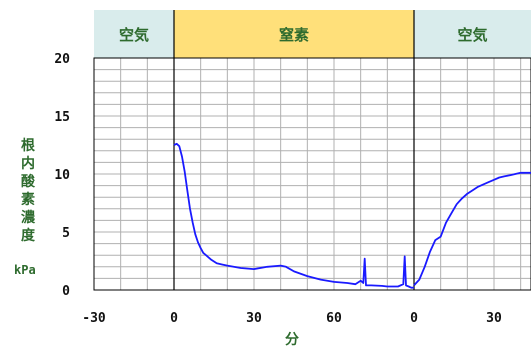 The height and width of the screenshot is (354, 531). Describe the element at coordinates (292, 340) in the screenshot. I see `x-axis-title: 分` at that location.